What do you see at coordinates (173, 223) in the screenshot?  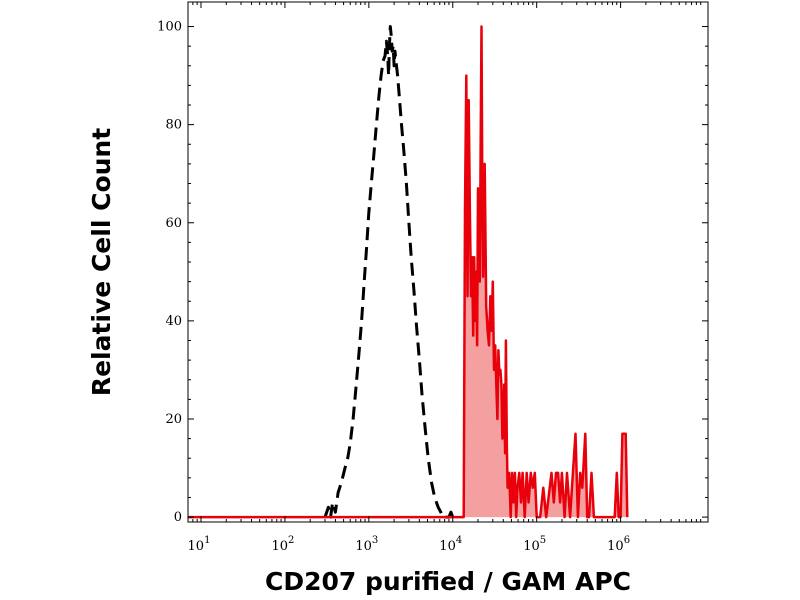 I see `y-tick-label: 60` at bounding box center [173, 223].